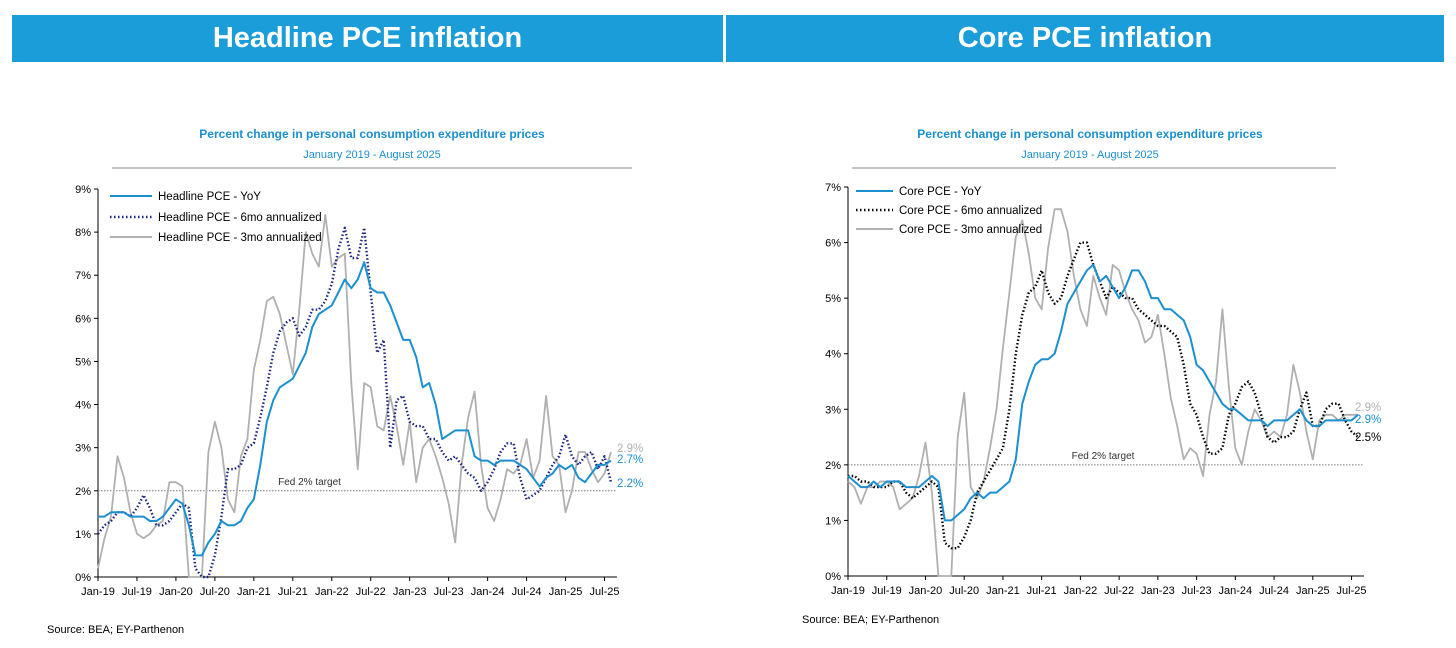  What do you see at coordinates (1368, 420) in the screenshot?
I see `end-label-yoy: 2.9%` at bounding box center [1368, 420].